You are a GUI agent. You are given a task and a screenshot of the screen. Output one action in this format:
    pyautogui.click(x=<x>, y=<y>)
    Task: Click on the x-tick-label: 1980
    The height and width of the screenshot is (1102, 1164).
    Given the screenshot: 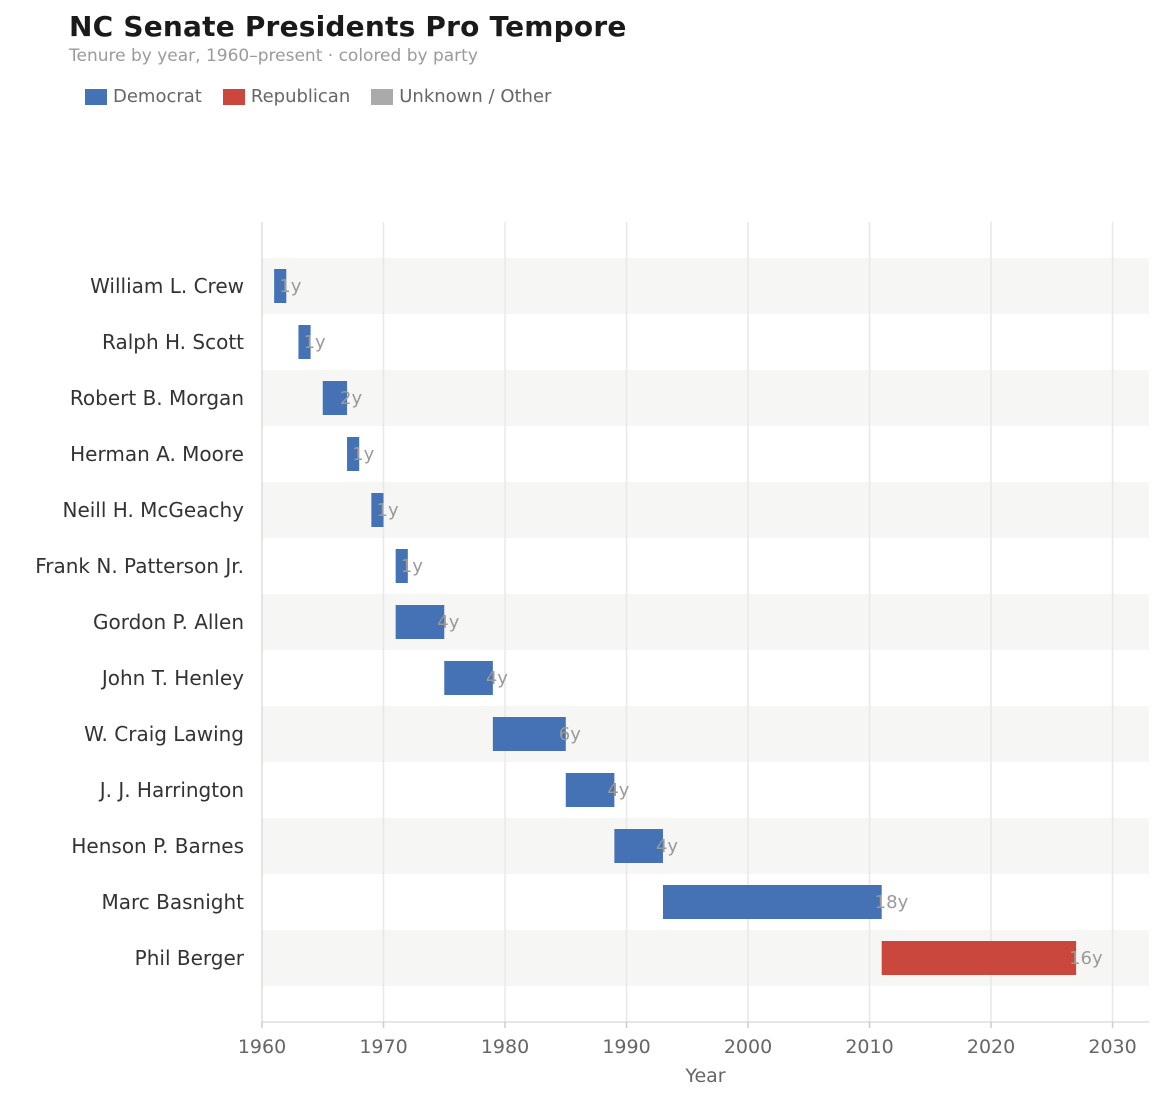 What is the action you would take?
    pyautogui.click(x=505, y=1047)
    